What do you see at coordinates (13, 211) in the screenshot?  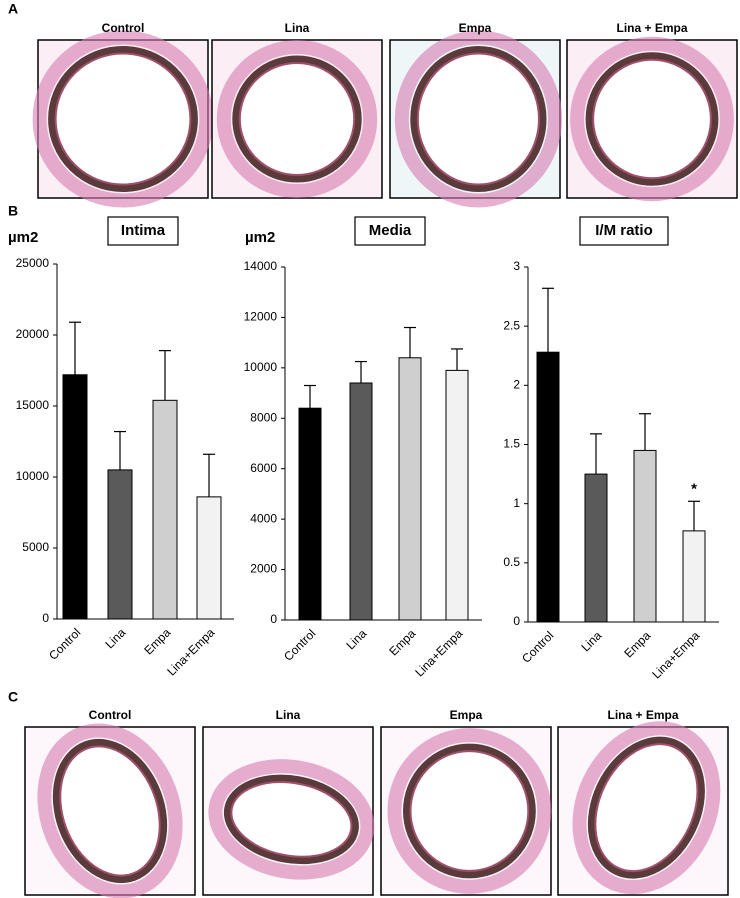 I see `panel-letter: B` at bounding box center [13, 211].